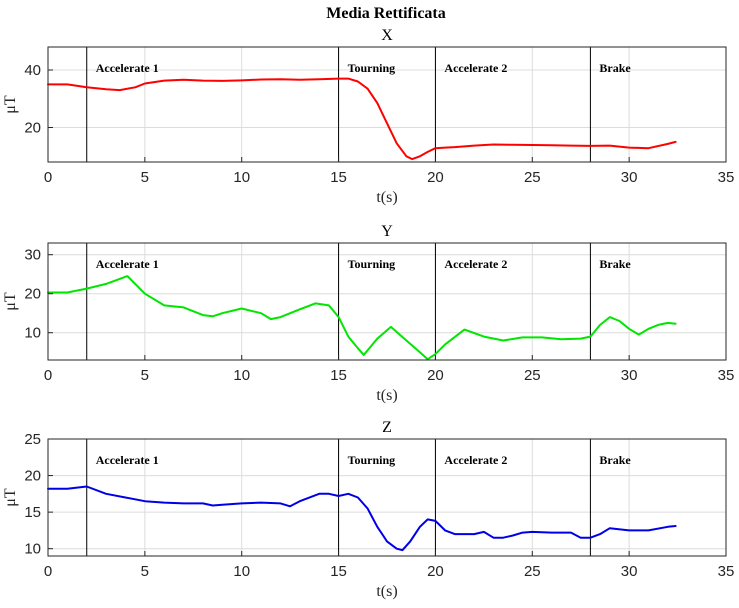 The width and height of the screenshot is (739, 608). I want to click on subplot-title: Y, so click(387, 231).